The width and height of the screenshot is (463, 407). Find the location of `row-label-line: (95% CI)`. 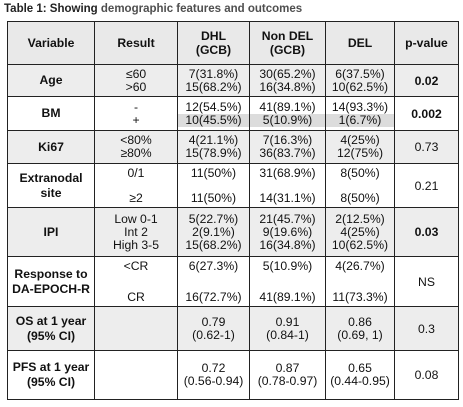

row-label-line: (95% CI) is located at coordinates (51, 335).